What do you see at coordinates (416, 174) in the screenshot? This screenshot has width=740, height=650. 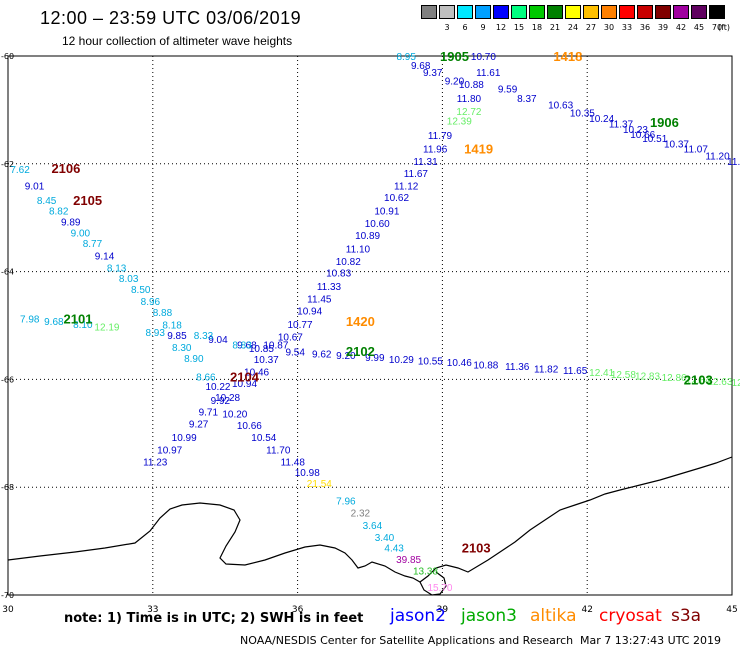 I see `wave-height-label: 11.67` at bounding box center [416, 174].